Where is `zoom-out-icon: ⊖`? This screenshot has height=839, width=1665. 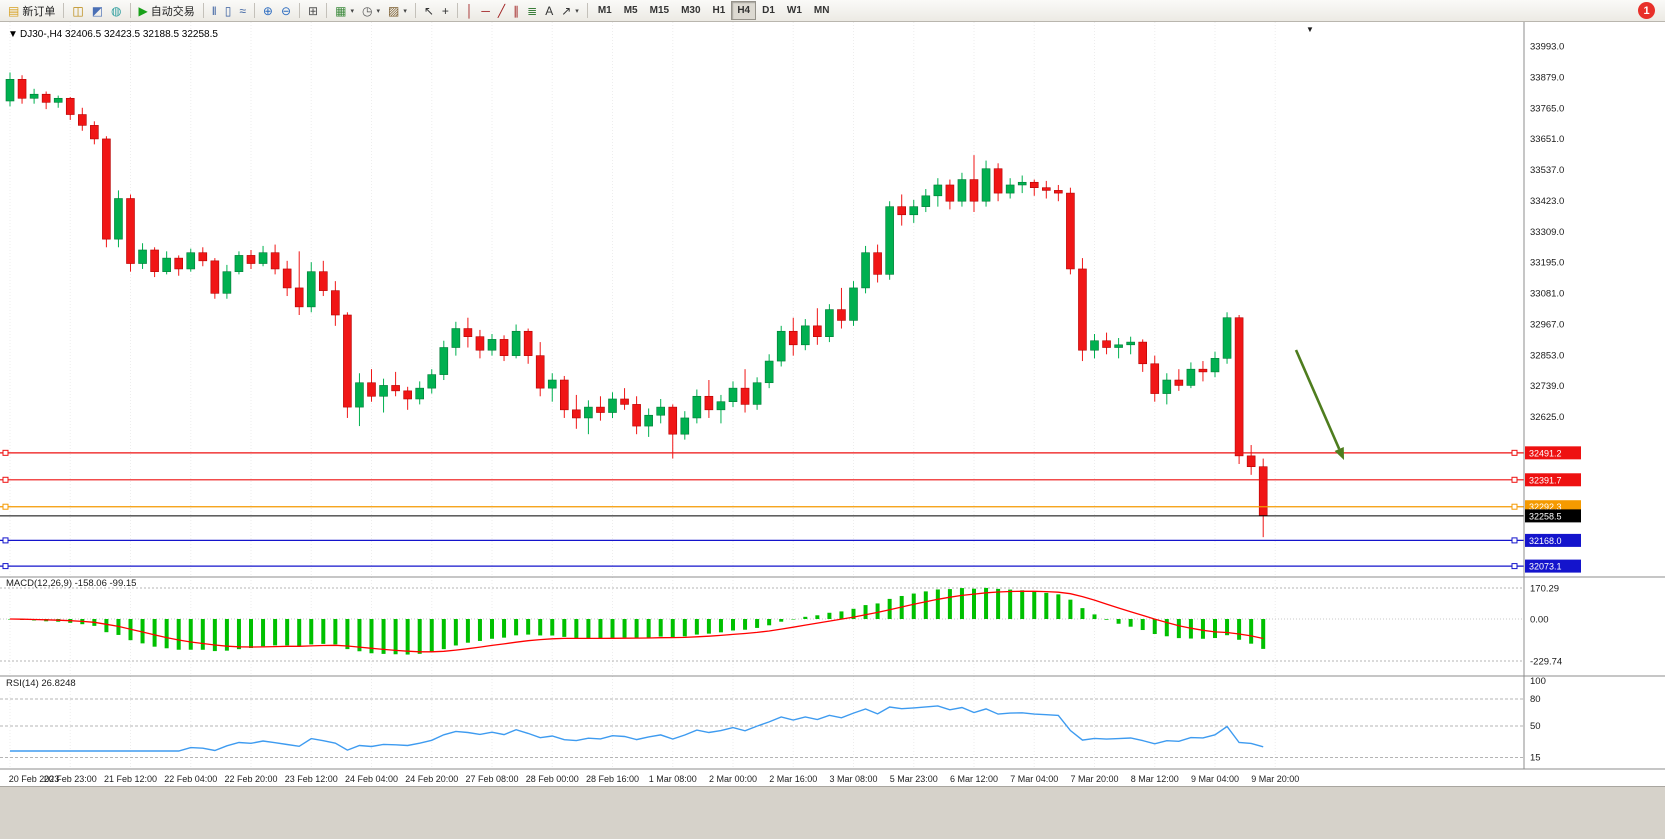 zoom-out-icon: ⊖ is located at coordinates (286, 11).